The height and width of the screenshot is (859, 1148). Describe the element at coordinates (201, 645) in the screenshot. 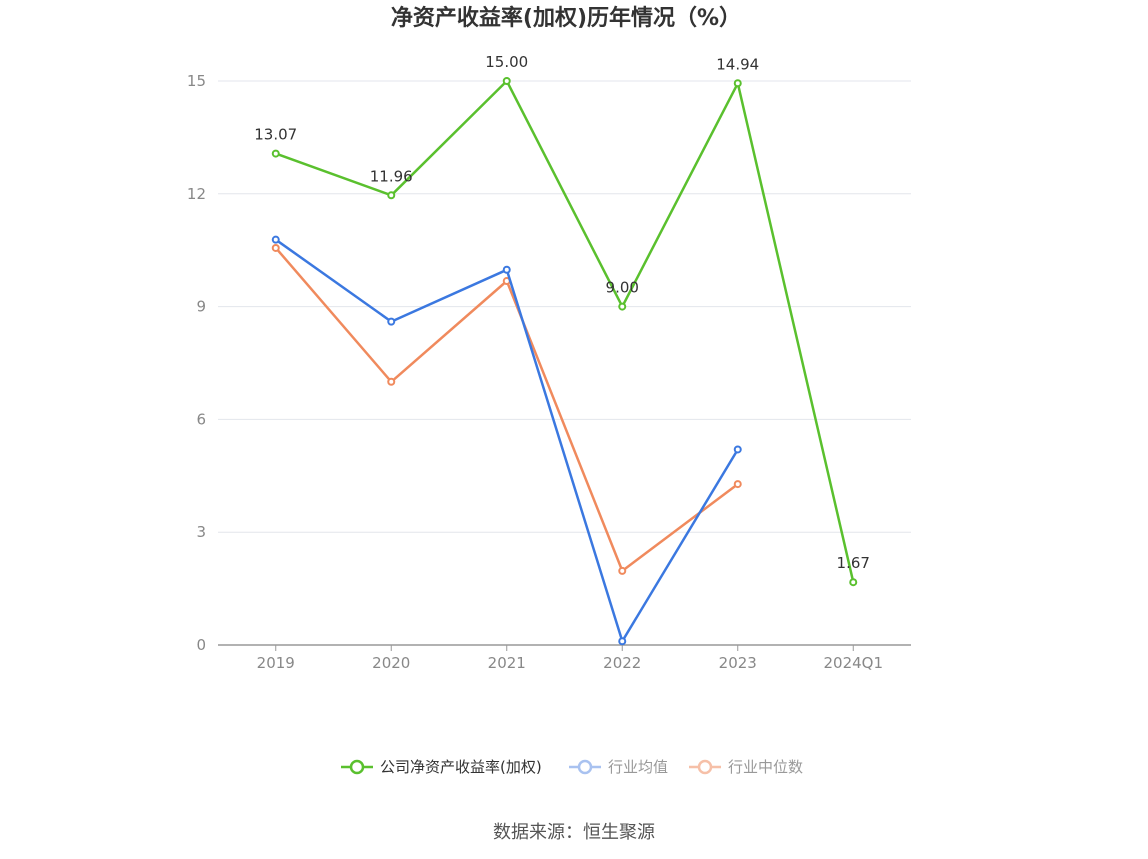

I see `y-tick-label: 0` at that location.